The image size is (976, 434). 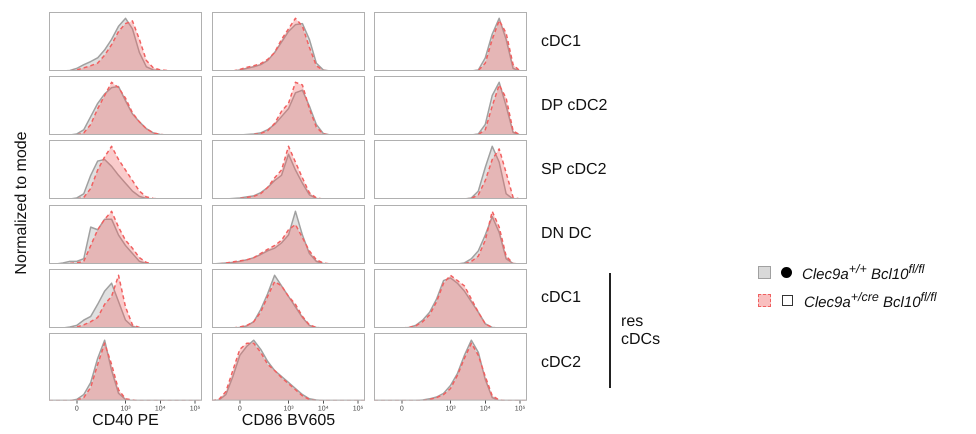 I want to click on text: Clec9a$^{+/cre}$ Bcl10$^{fl/fl}$, so click(x=870, y=300).